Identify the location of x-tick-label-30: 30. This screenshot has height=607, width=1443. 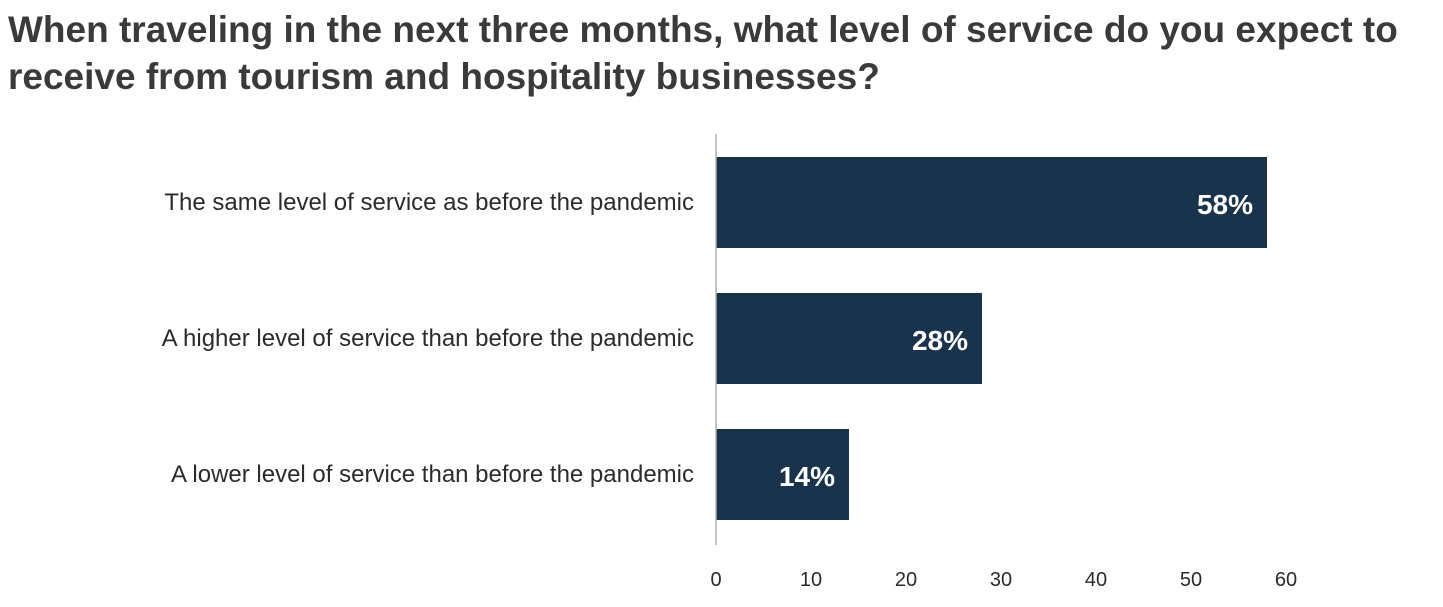
(1001, 580).